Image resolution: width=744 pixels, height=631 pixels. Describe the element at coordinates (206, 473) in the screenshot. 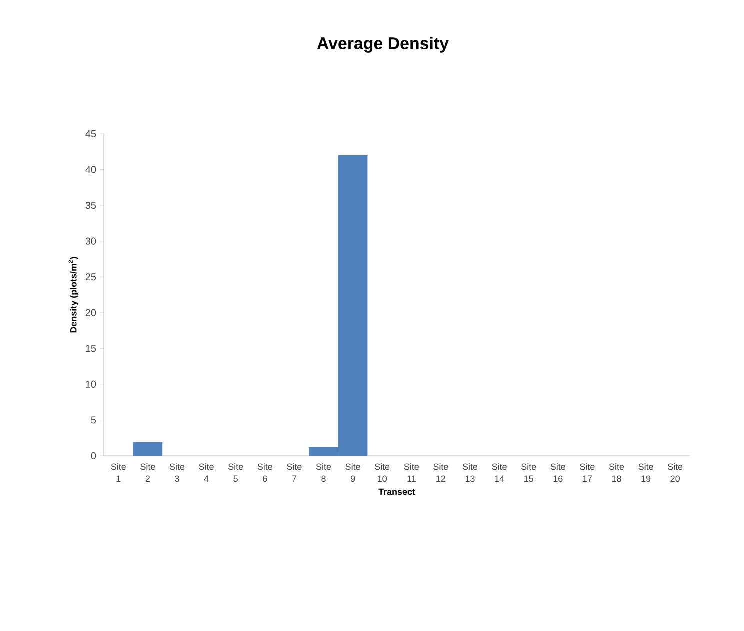

I see `x-tick-label: Site 4` at that location.